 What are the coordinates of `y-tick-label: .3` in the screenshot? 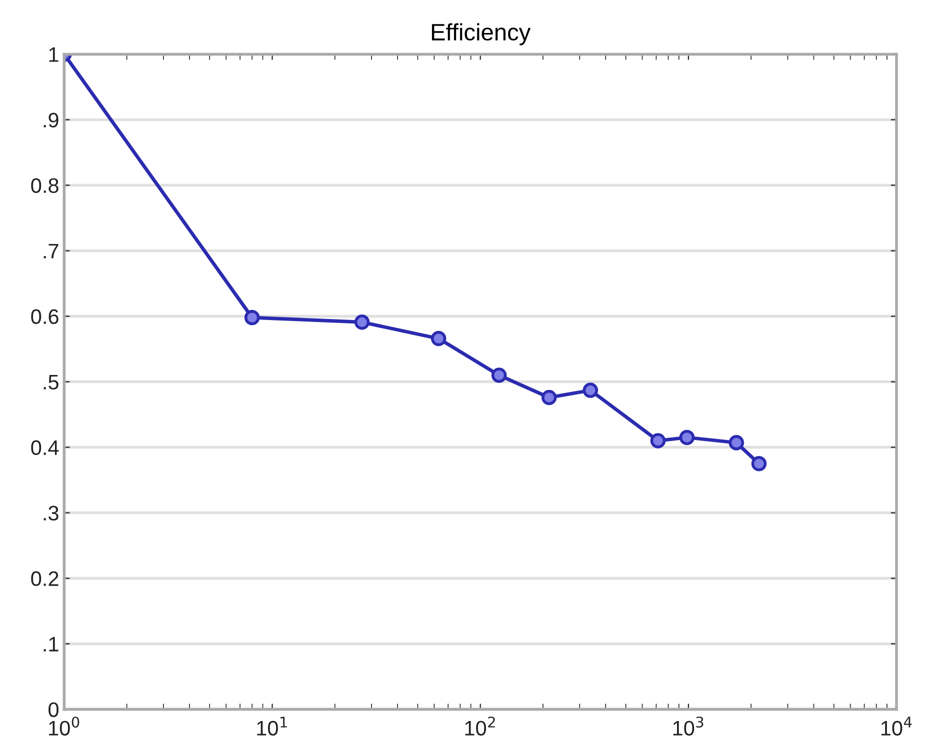 It's located at (51, 513).